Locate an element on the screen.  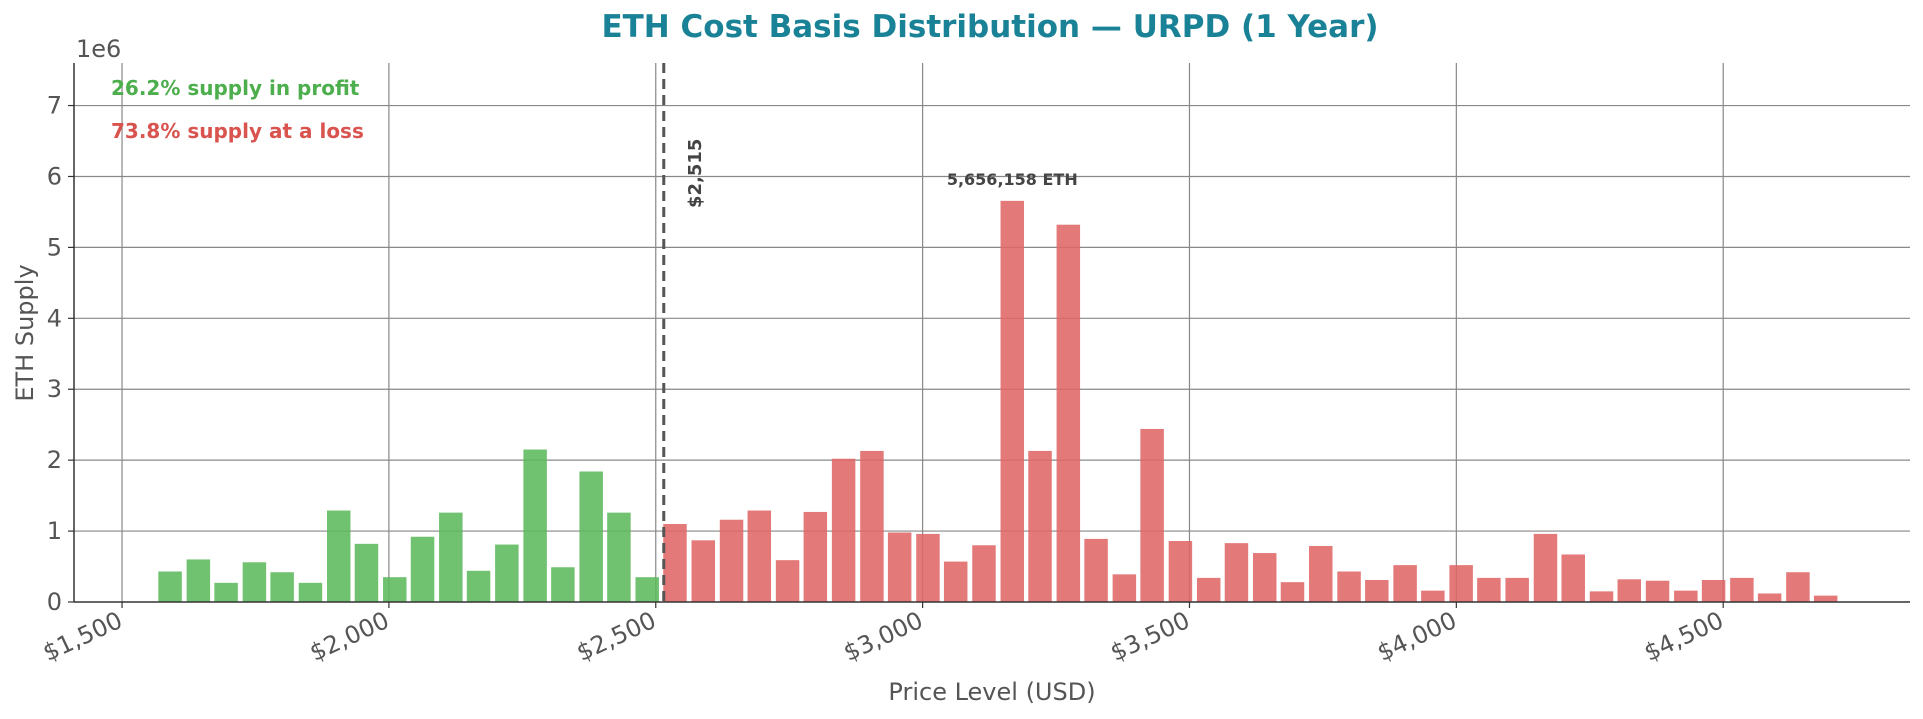
x-tick-label: $4,000 is located at coordinates (1417, 636).